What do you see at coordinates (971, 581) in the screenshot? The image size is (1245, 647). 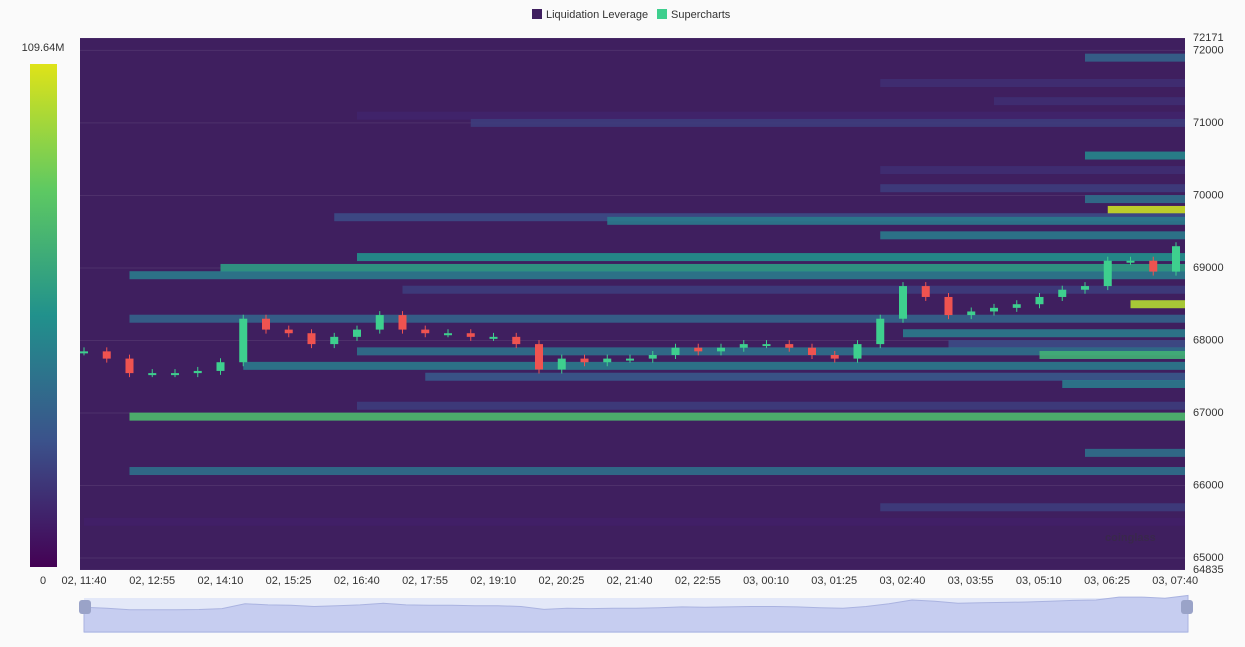 I see `x-tick-label: 03, 03:55` at bounding box center [971, 581].